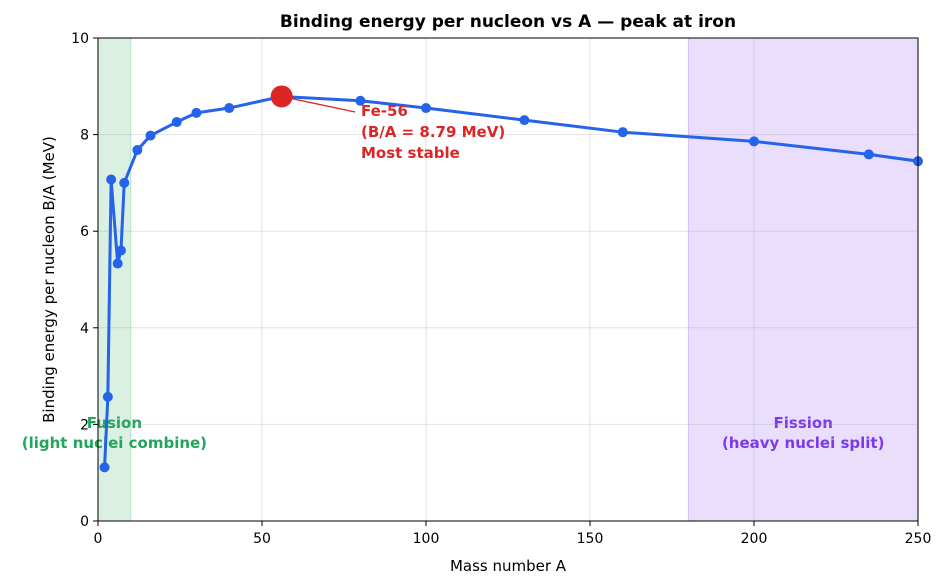 The height and width of the screenshot is (587, 946). Describe the element at coordinates (433, 132) in the screenshot. I see `annotation-label-1: (B/A = 8.79 MeV)` at that location.